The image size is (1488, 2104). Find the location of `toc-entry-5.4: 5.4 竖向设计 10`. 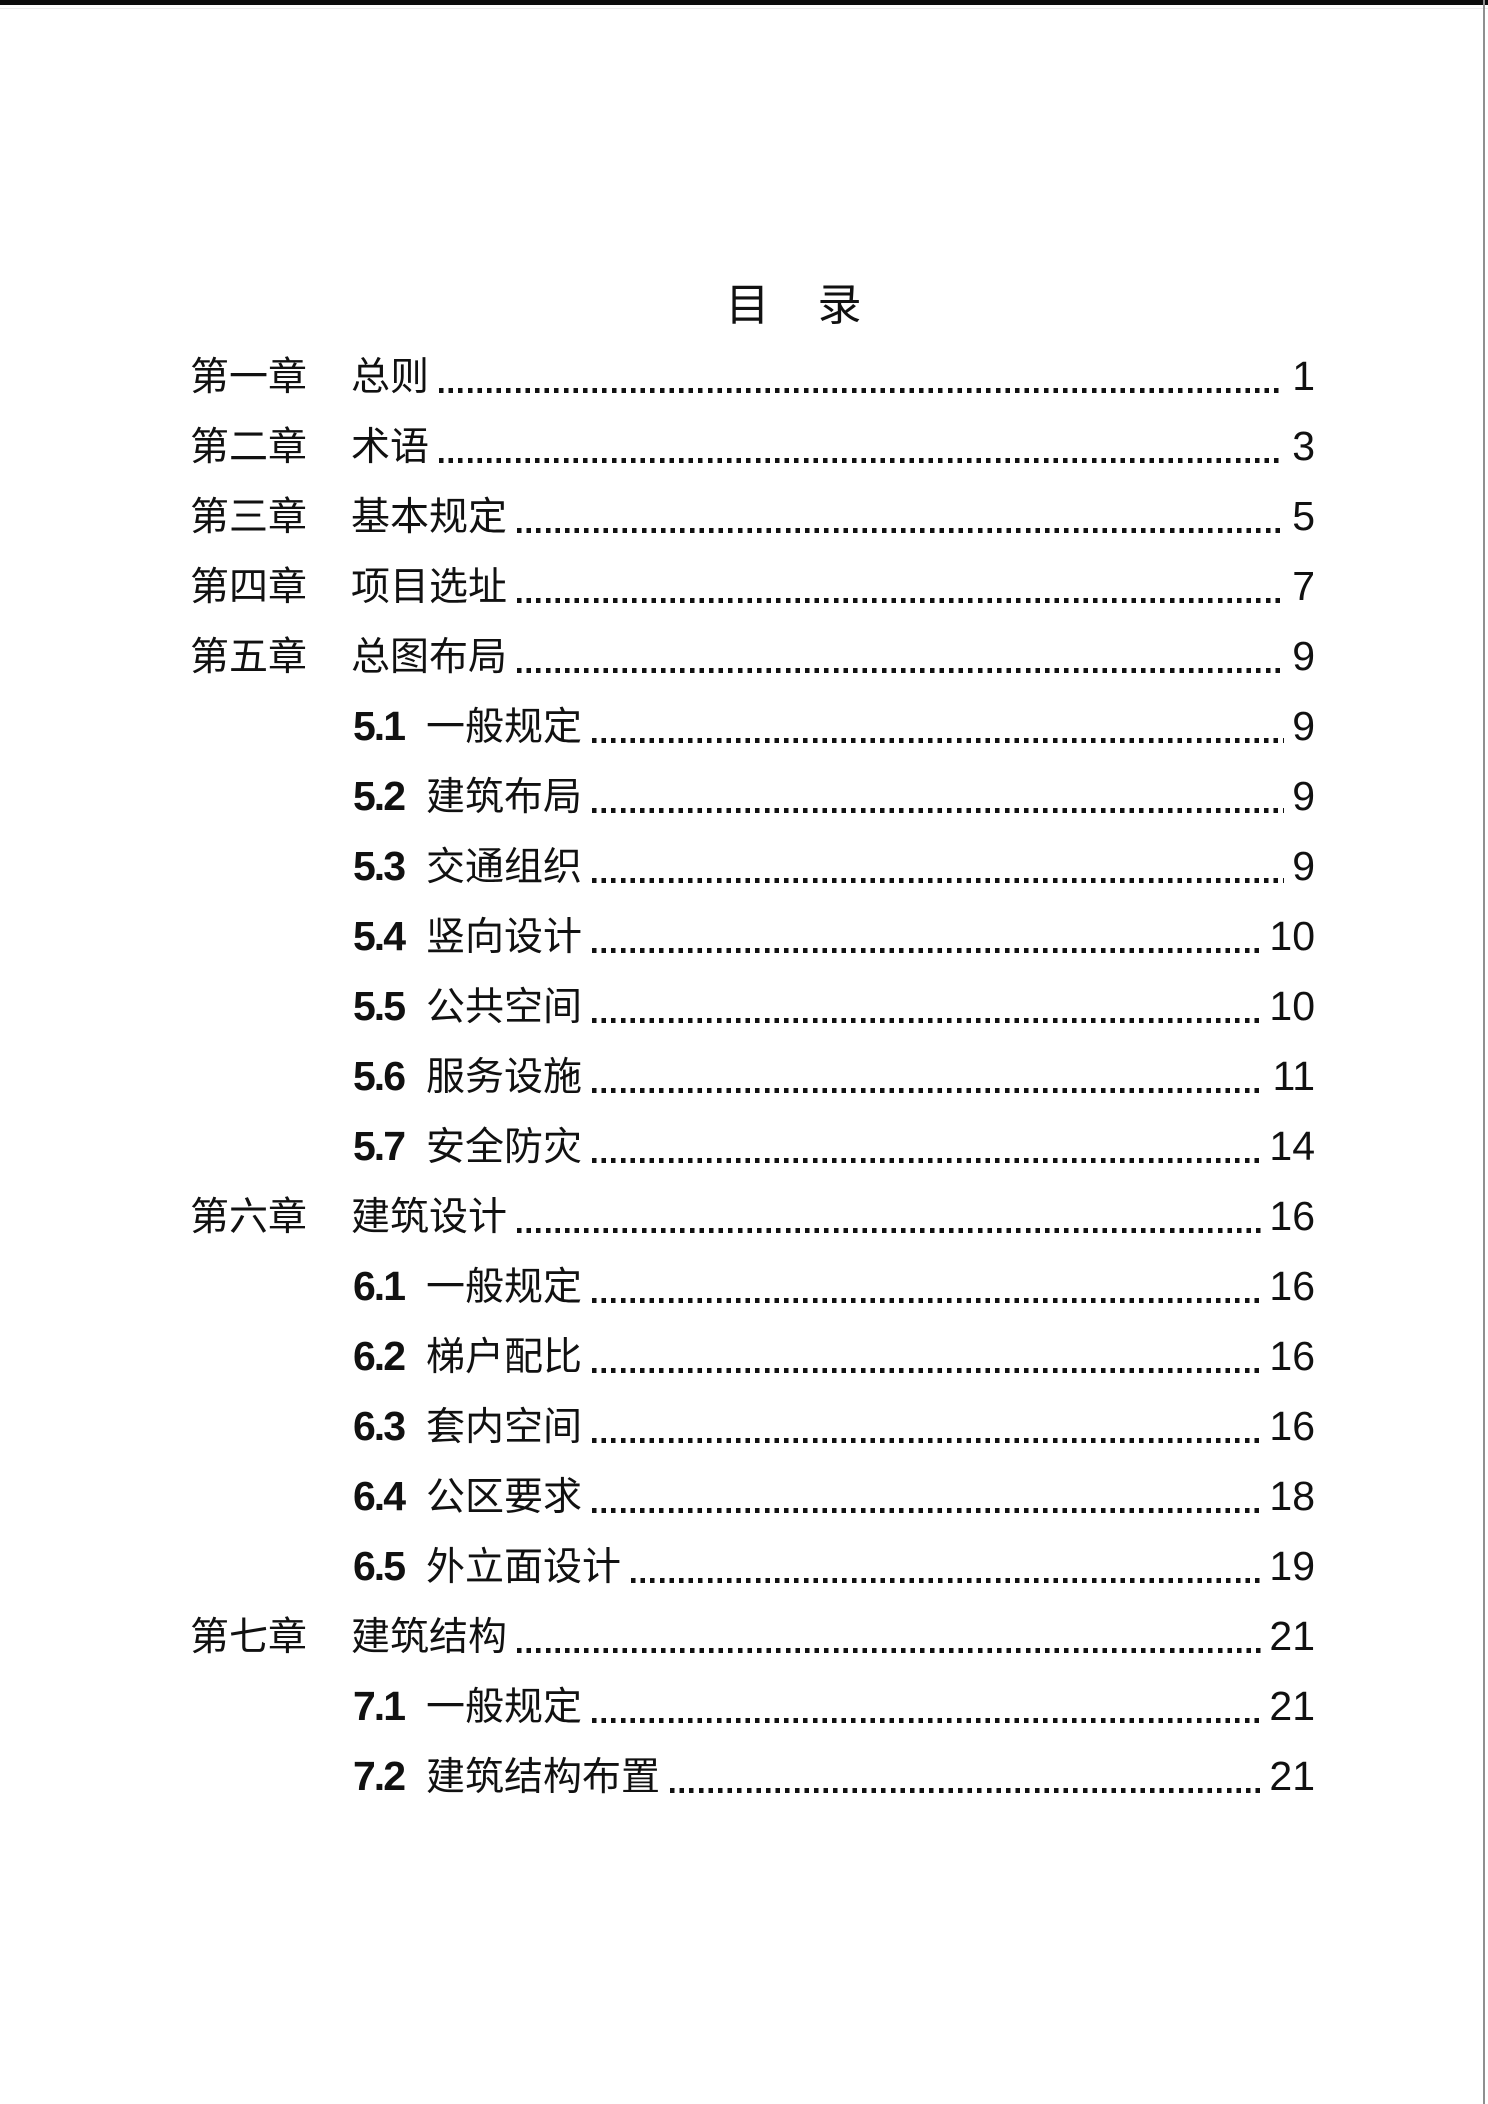

toc-entry-5.4: 5.4 竖向设计 10 is located at coordinates (752, 936).